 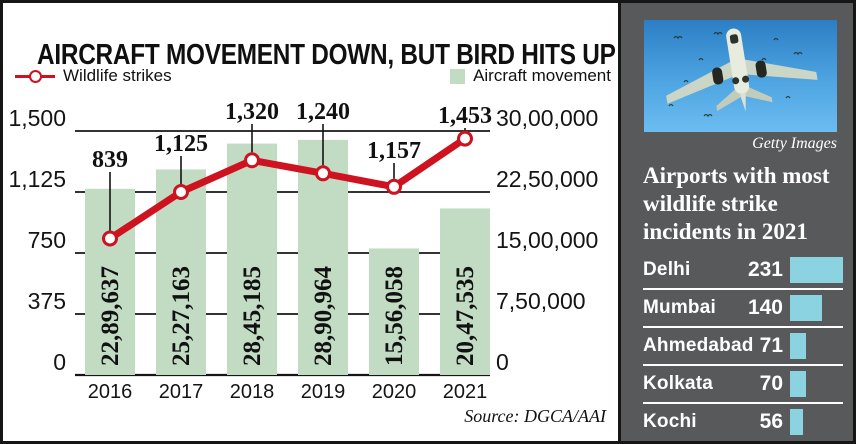 What do you see at coordinates (37, 179) in the screenshot?
I see `left-axis-tick: 1,125` at bounding box center [37, 179].